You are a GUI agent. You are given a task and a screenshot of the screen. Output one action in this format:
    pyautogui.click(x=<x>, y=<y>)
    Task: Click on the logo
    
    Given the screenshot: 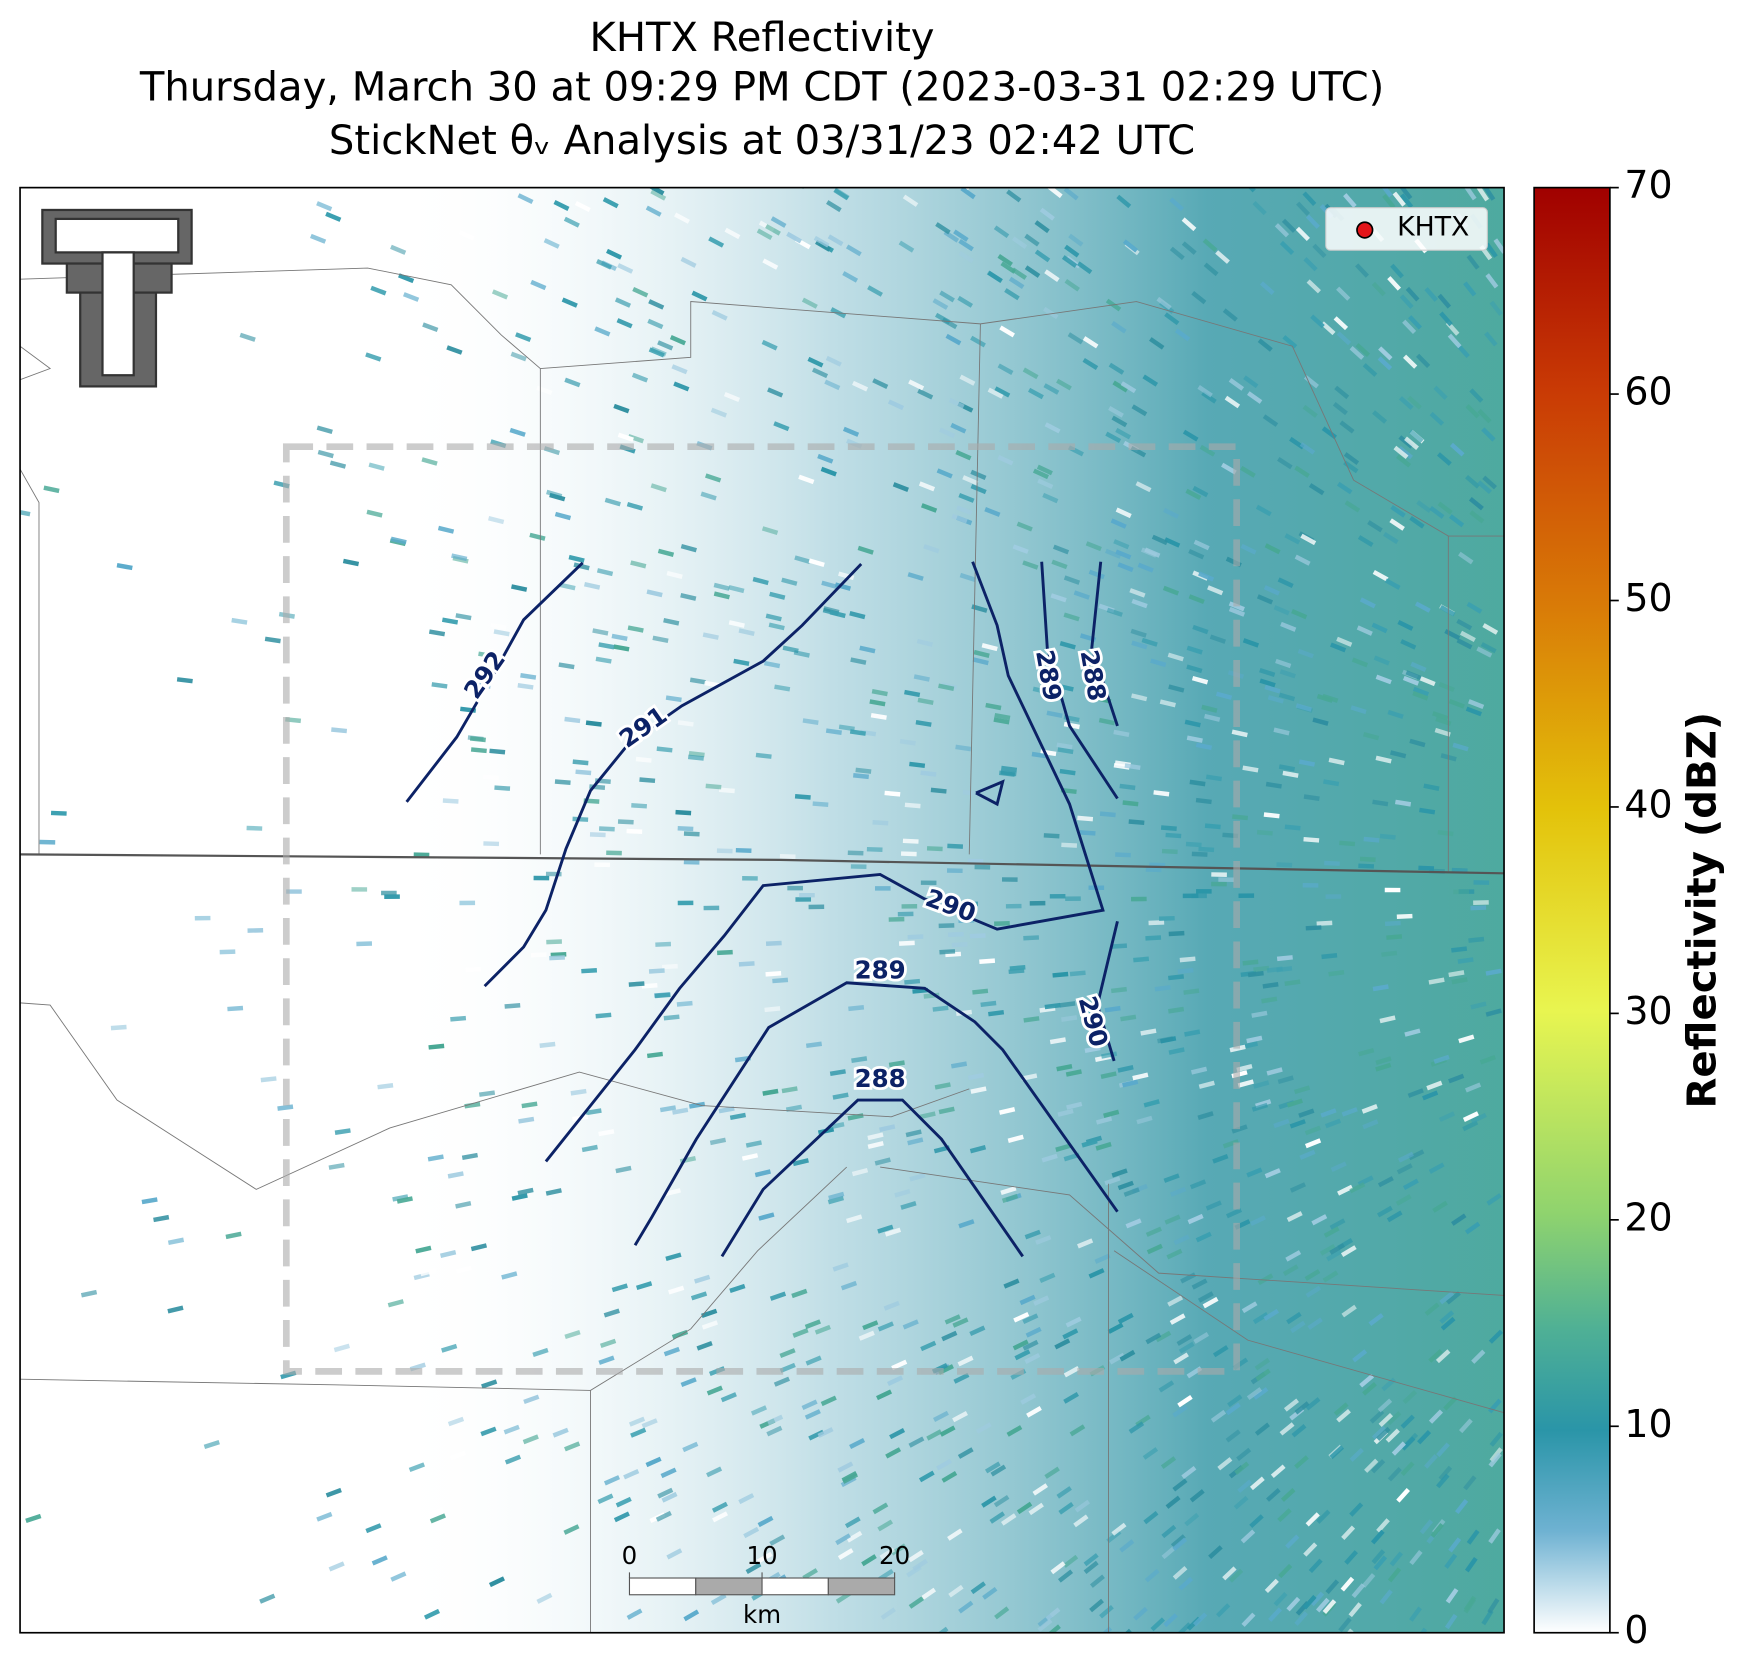 What is the action you would take?
    pyautogui.click(x=117, y=298)
    